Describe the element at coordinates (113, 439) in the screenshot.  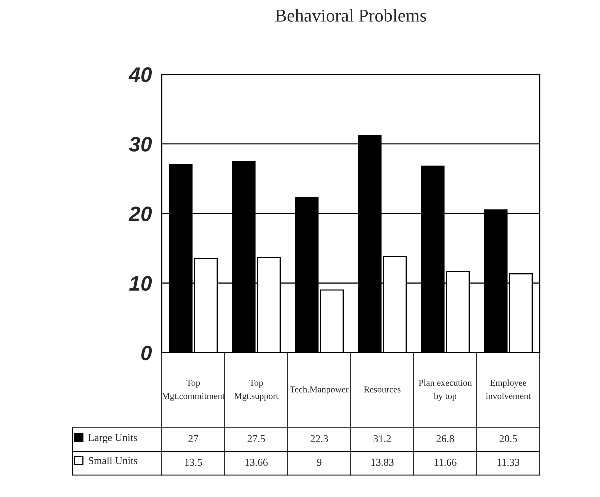
I see `legend-label: Large Units` at that location.